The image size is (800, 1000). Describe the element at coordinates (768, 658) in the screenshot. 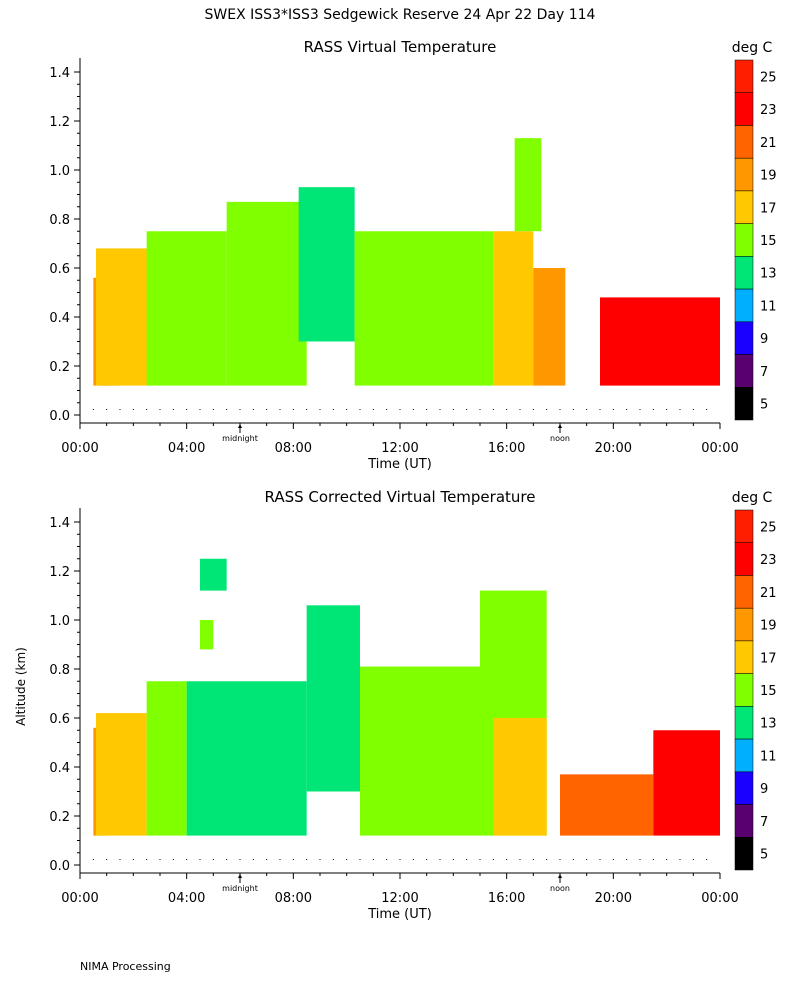

I see `colorbar-label: 17` at that location.